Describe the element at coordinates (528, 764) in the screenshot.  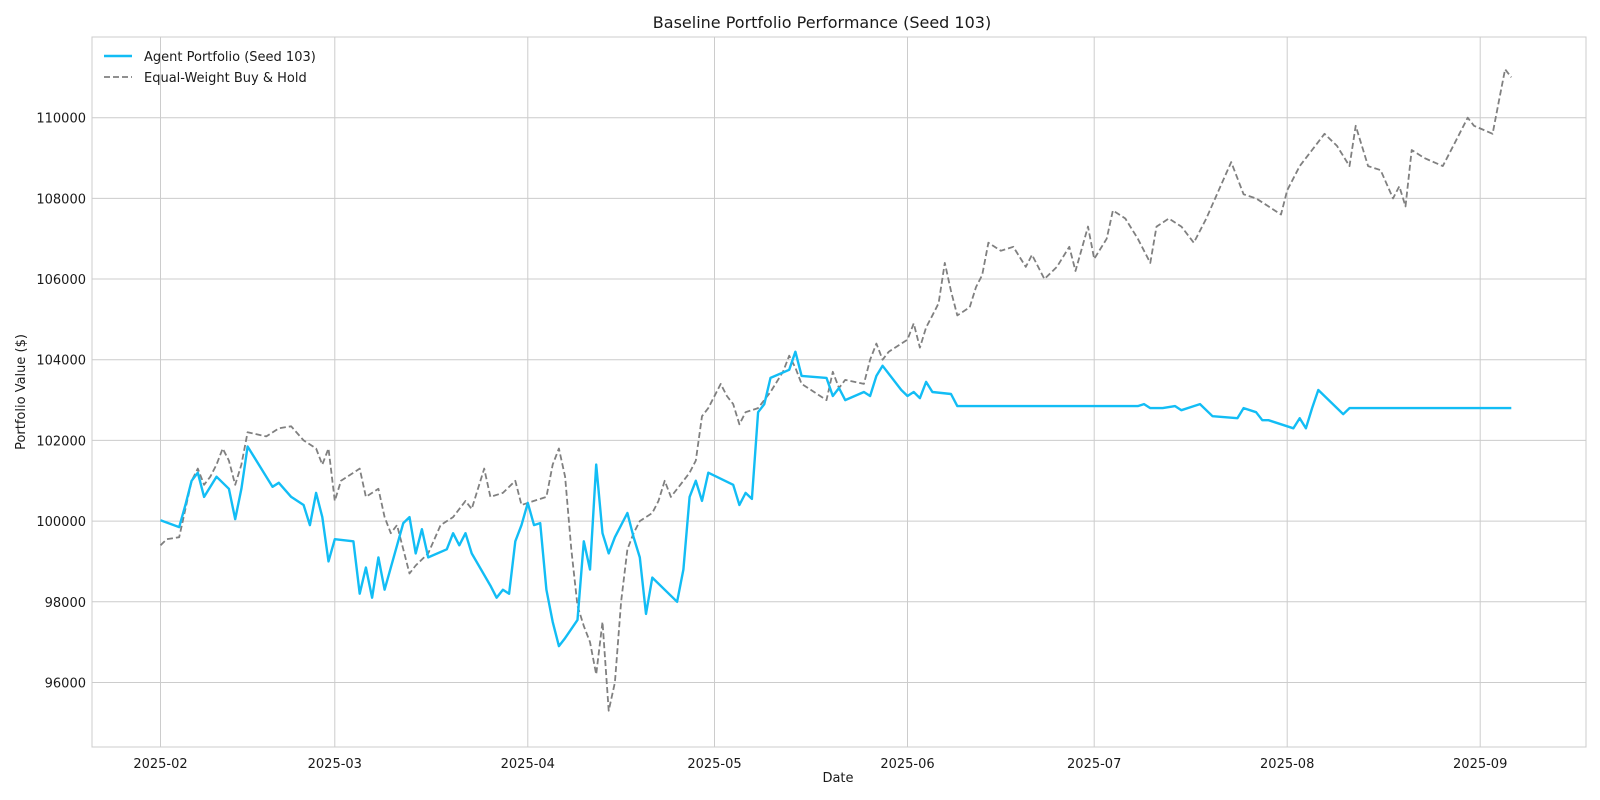
I see `x-tick-label: 2025-04` at that location.